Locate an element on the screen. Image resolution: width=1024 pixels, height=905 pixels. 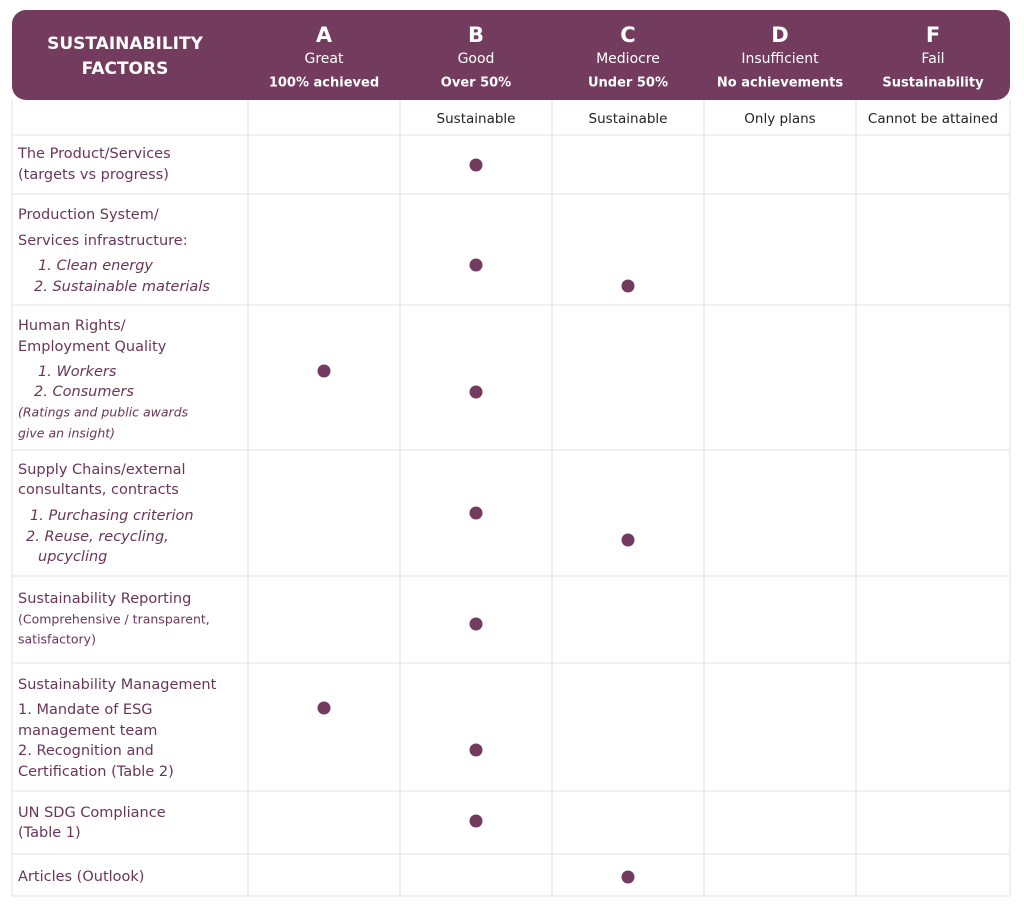
grade-label: Fail is located at coordinates (932, 59).